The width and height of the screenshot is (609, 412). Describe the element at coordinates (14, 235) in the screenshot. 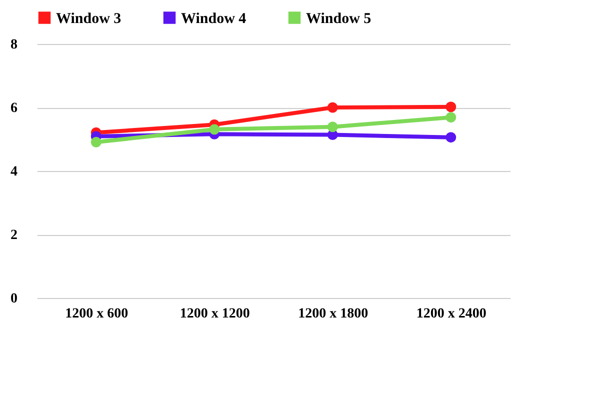

I see `y-tick-label: 2` at that location.